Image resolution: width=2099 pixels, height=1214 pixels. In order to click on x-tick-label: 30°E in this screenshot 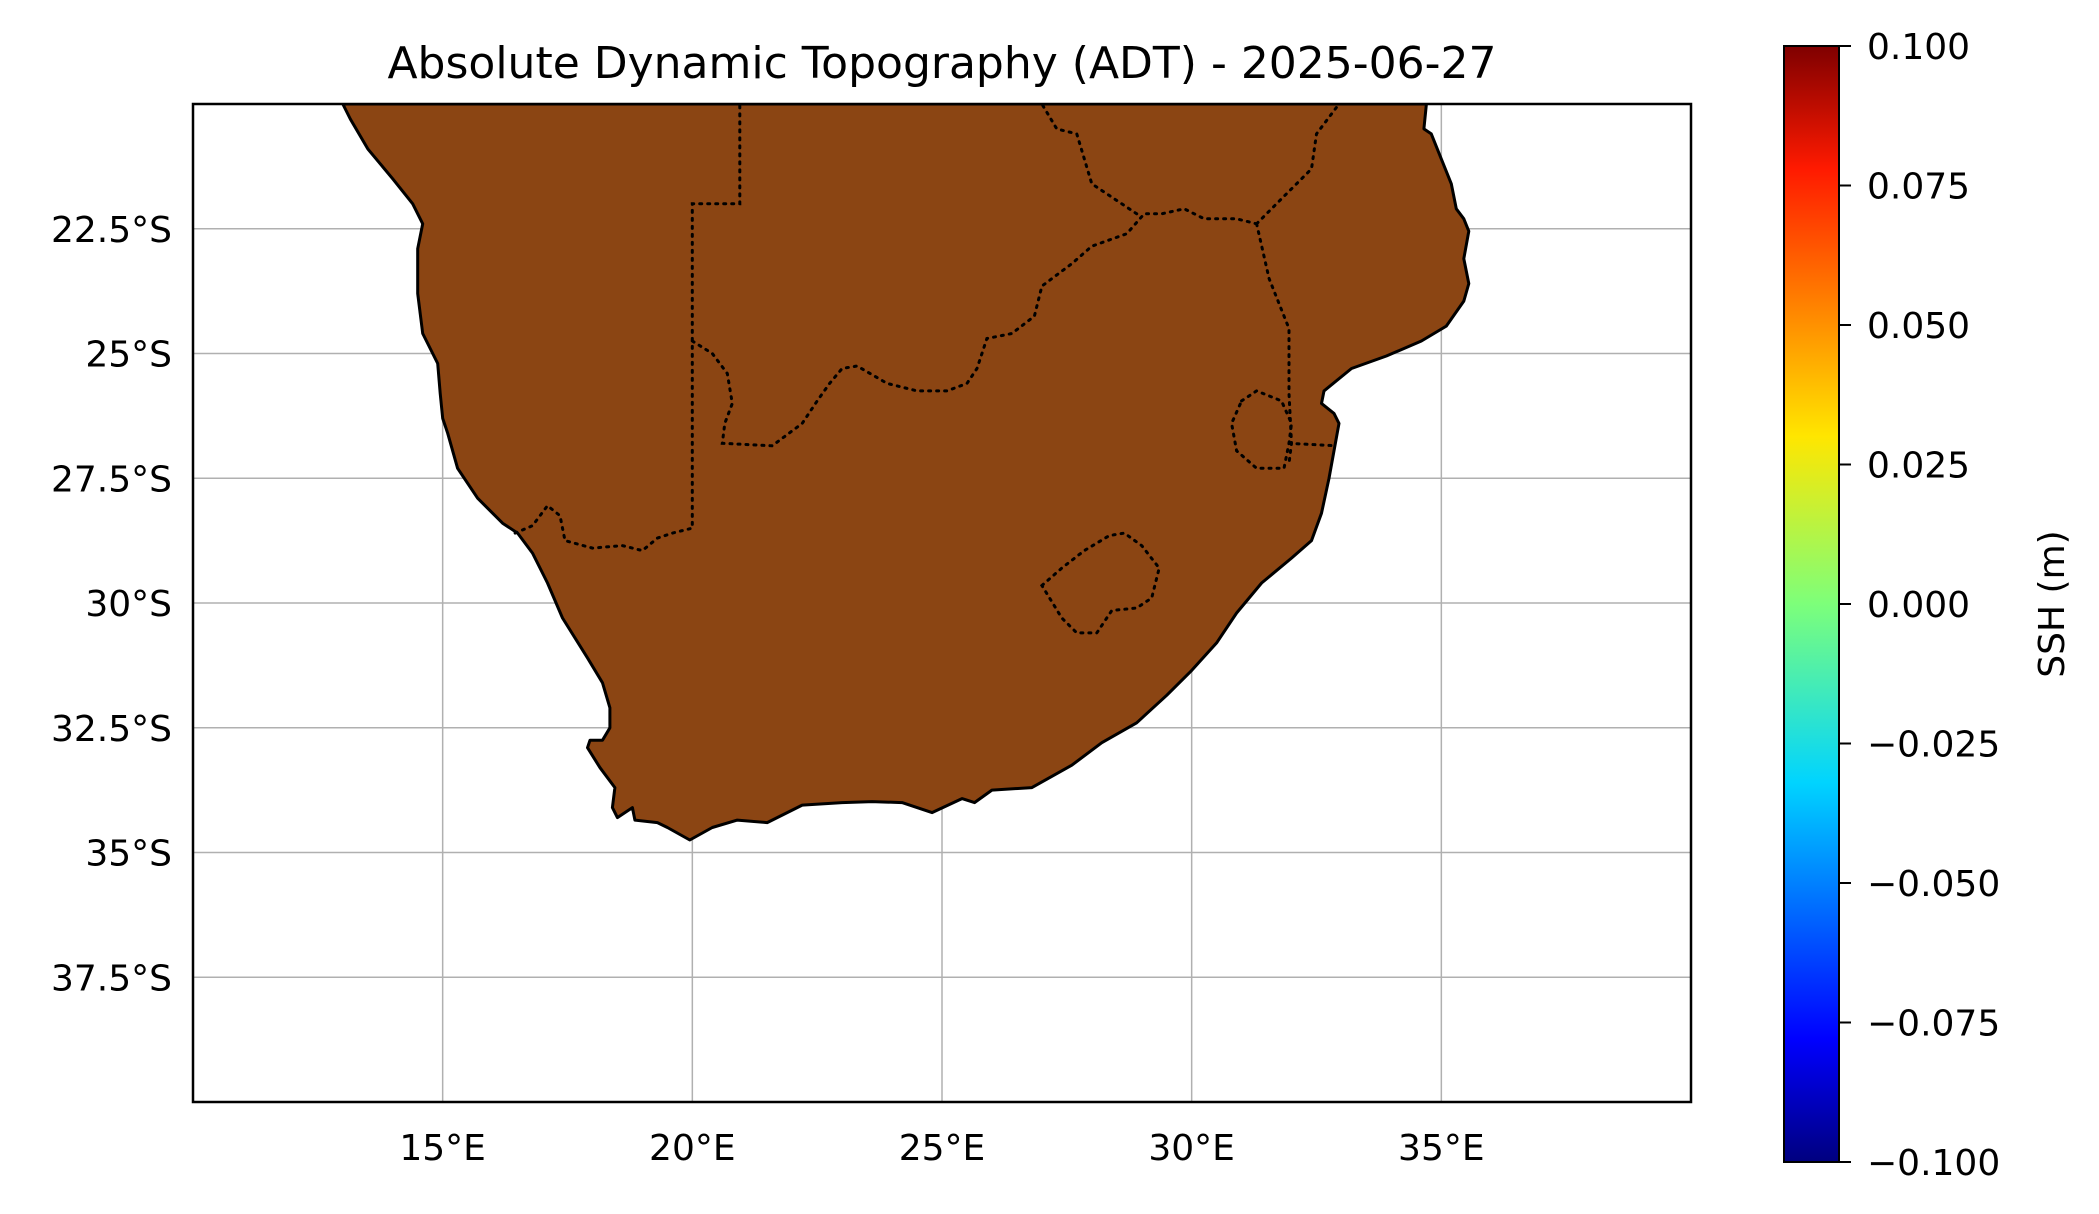, I will do `click(1191, 1148)`.